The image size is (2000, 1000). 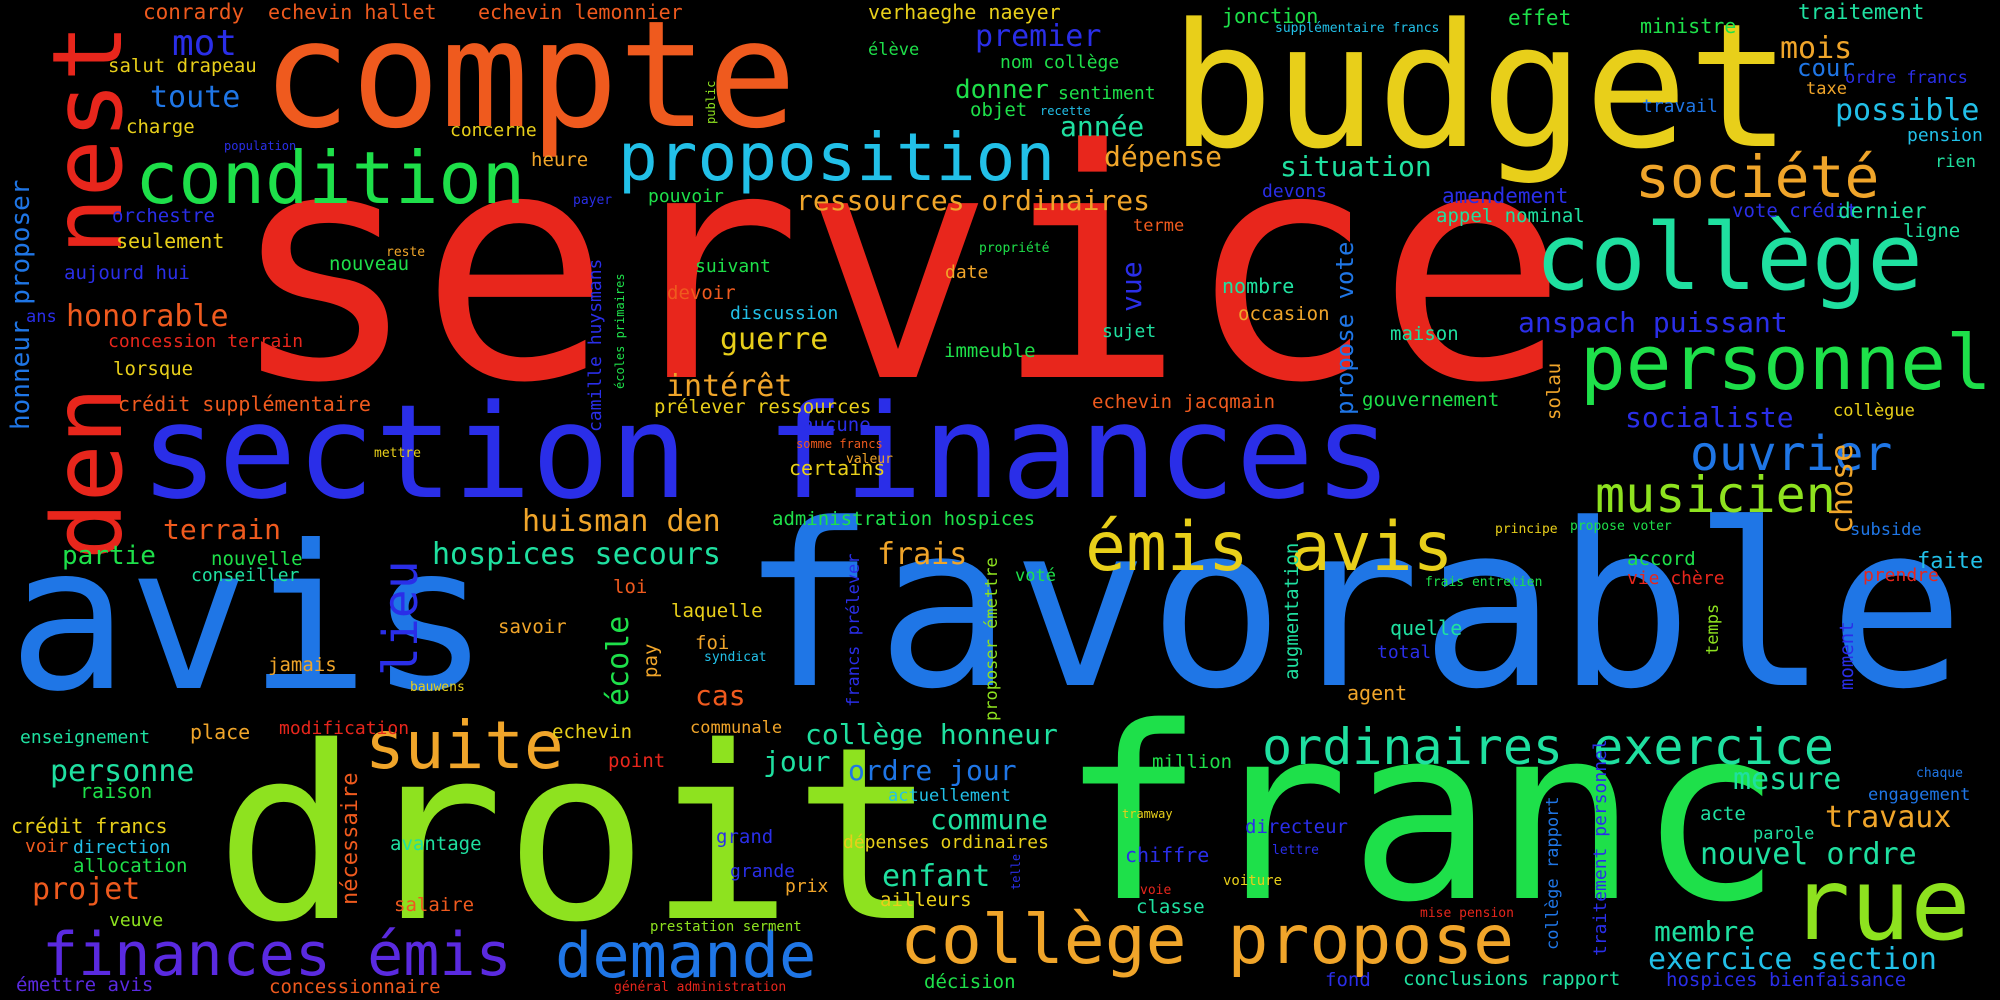 I want to click on word: agent, so click(x=1377, y=693).